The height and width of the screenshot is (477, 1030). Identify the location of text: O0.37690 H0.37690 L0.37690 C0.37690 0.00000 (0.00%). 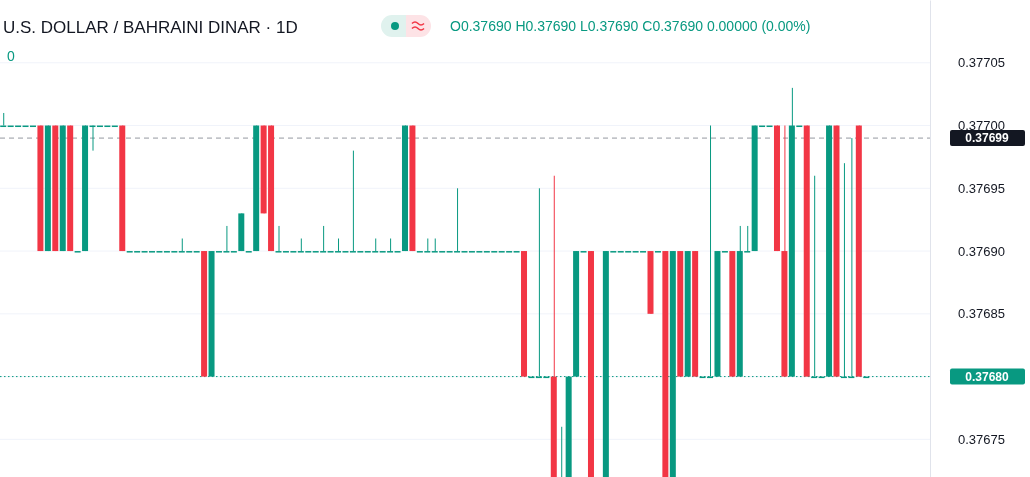
(630, 26).